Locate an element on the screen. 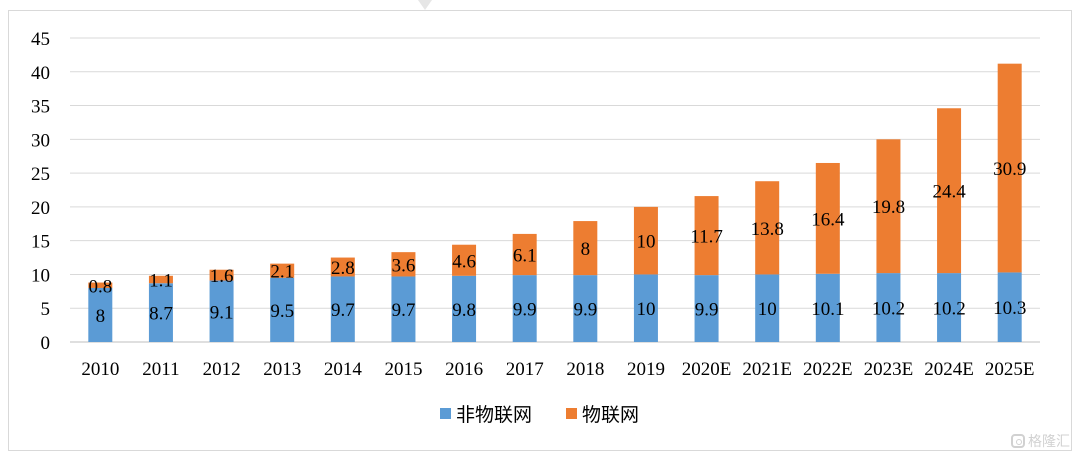 The height and width of the screenshot is (459, 1080). data-label-iot: 8 is located at coordinates (586, 249).